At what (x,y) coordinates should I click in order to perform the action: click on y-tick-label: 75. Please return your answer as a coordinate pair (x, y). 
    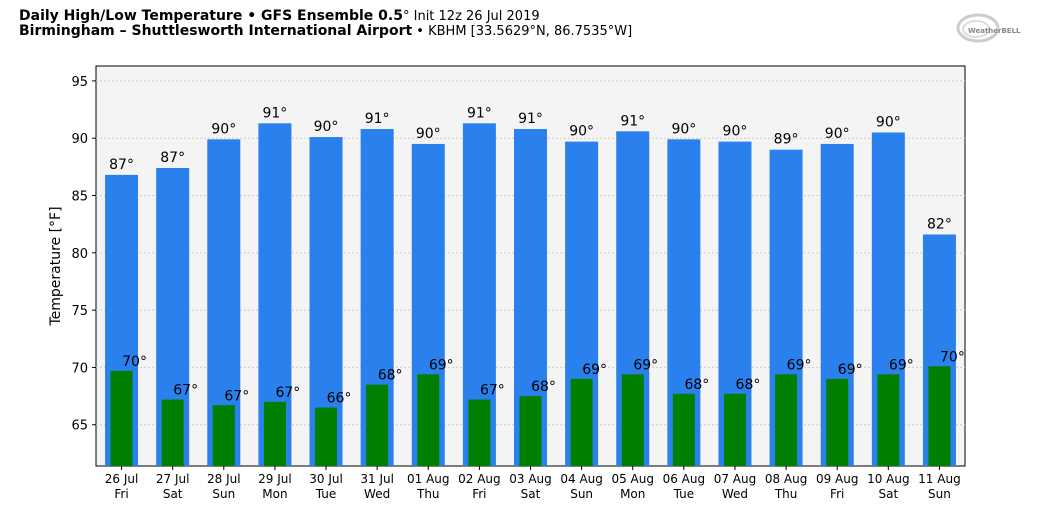
    Looking at the image, I should click on (79, 311).